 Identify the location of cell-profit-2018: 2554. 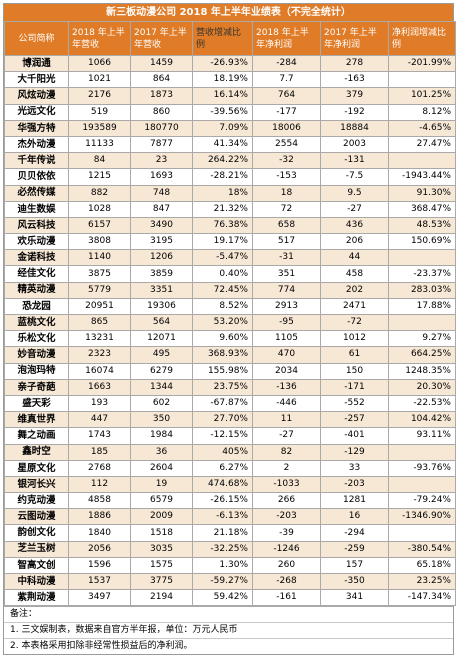
(286, 144).